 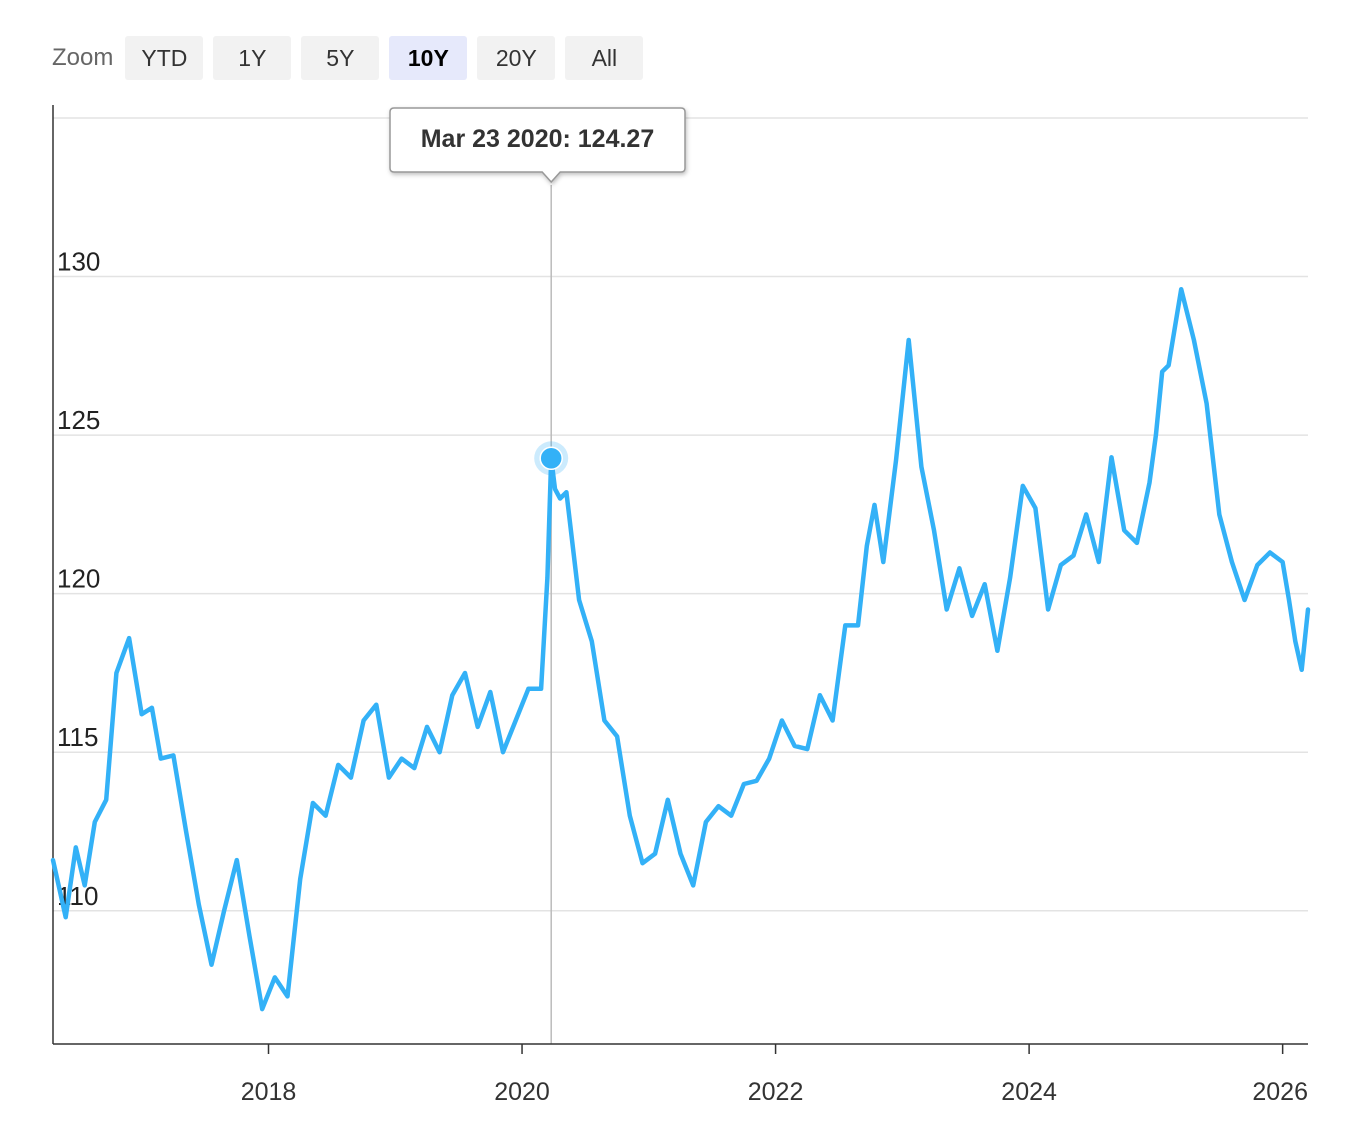 I want to click on x-tick-label-2026: 2026, so click(x=1280, y=1092).